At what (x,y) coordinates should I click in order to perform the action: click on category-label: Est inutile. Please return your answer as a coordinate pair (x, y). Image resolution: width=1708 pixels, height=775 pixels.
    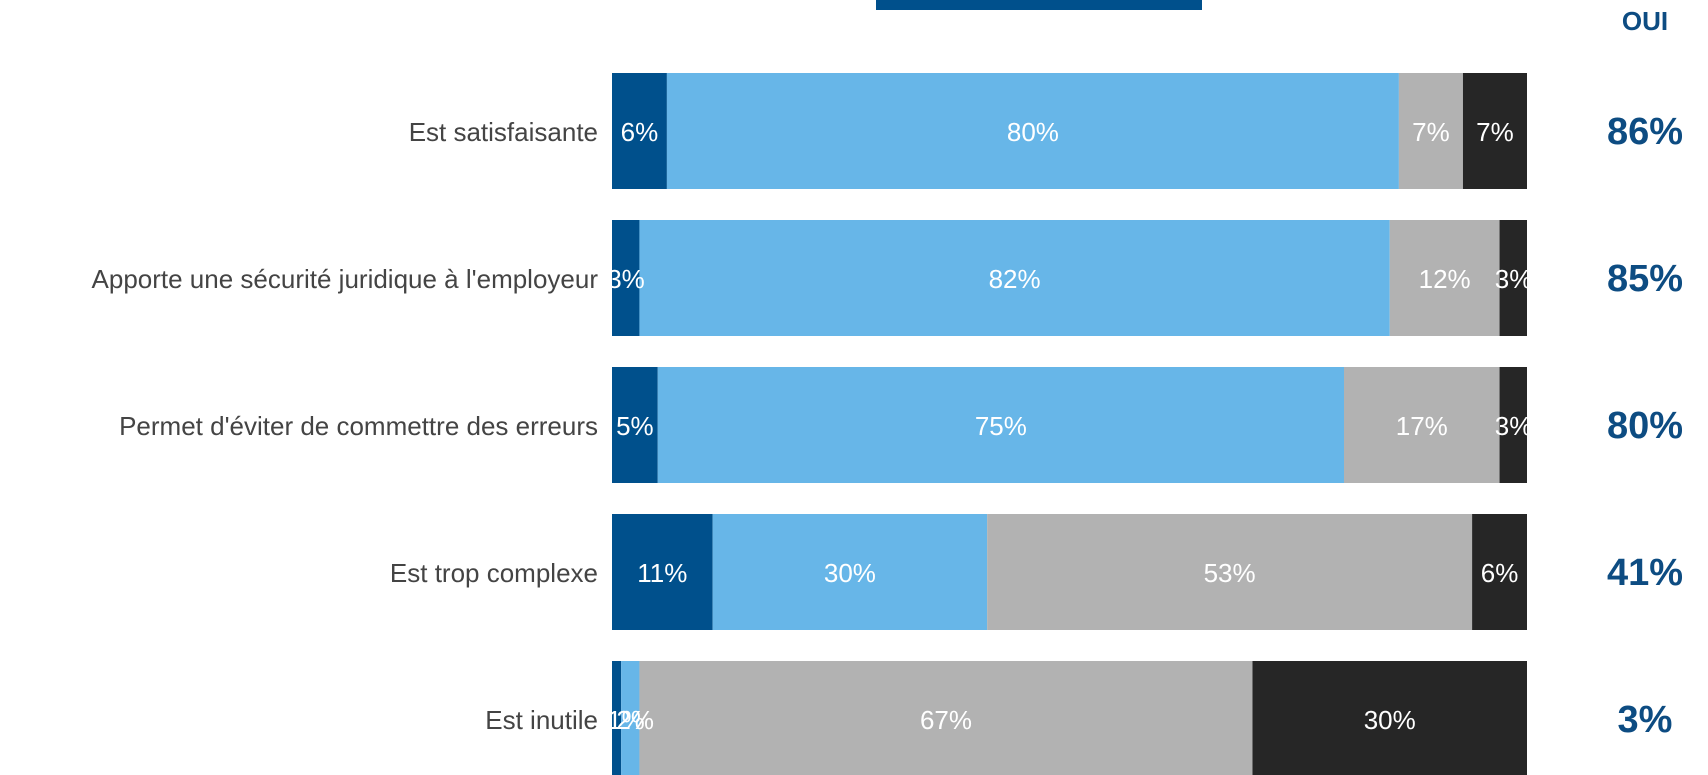
    Looking at the image, I should click on (541, 720).